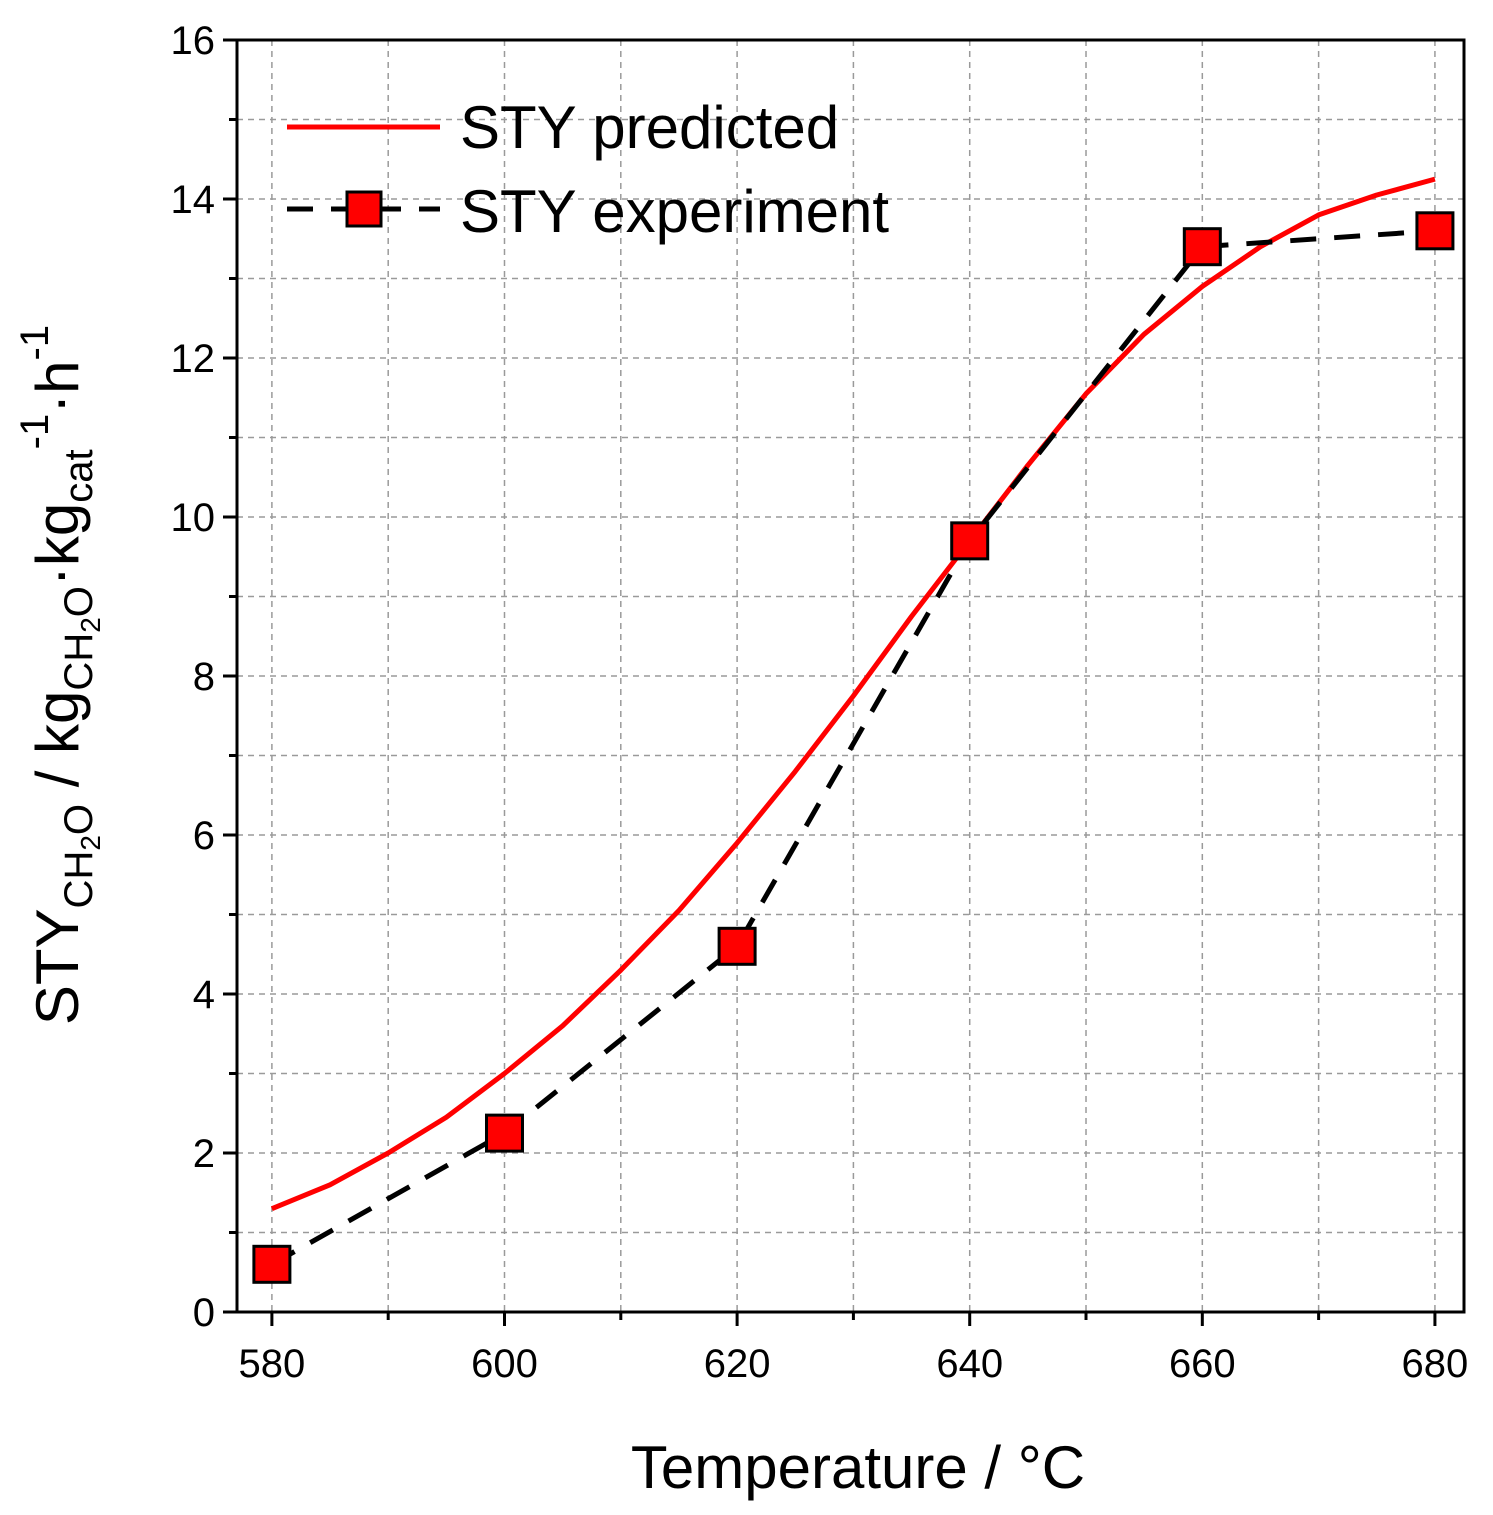  What do you see at coordinates (674, 211) in the screenshot?
I see `legend-experiment-label: STY experiment` at bounding box center [674, 211].